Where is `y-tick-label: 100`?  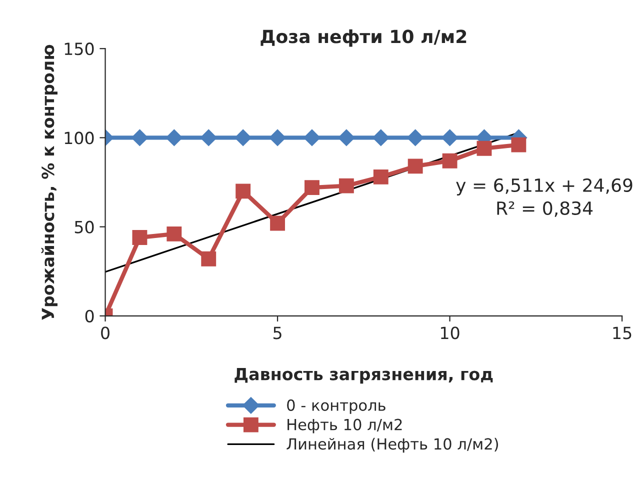
y-tick-label: 100 is located at coordinates (79, 138).